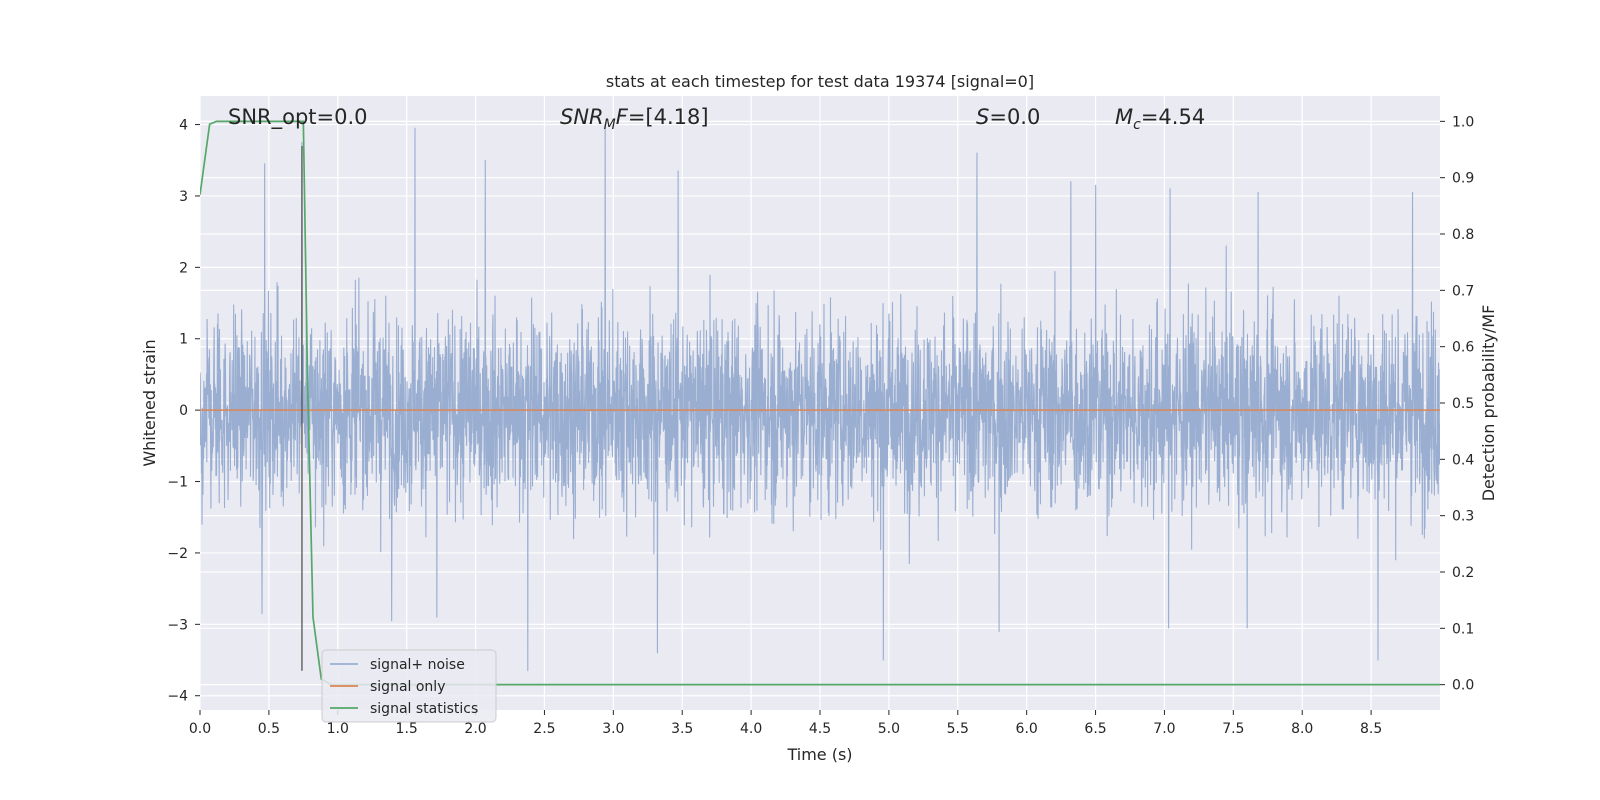 This screenshot has height=800, width=1600. What do you see at coordinates (958, 729) in the screenshot?
I see `x-tick-label: 5.5` at bounding box center [958, 729].